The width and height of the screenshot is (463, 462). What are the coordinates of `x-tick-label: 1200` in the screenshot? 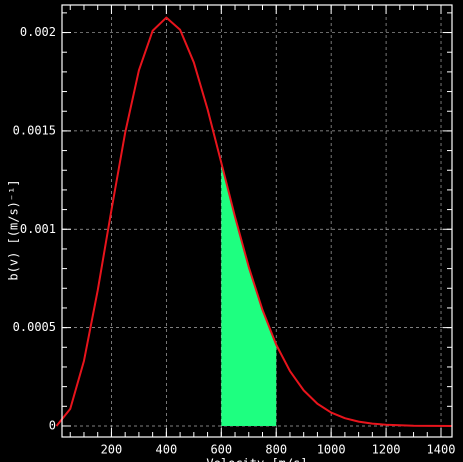 It's located at (386, 450).